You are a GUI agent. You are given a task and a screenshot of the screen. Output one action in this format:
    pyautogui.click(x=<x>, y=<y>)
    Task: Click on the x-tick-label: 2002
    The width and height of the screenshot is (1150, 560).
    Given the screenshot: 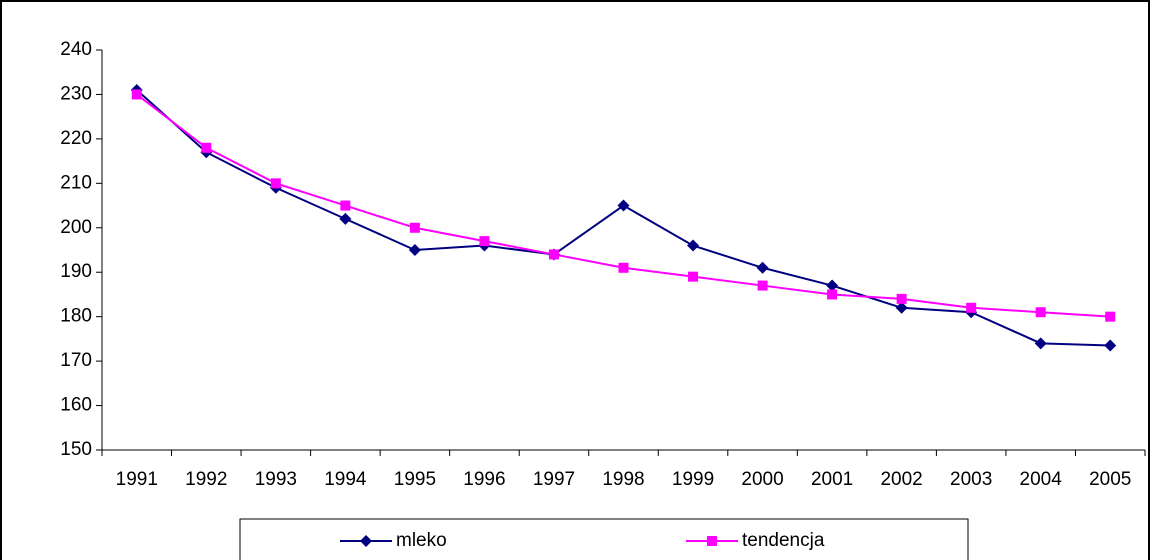 What is the action you would take?
    pyautogui.click(x=901, y=479)
    